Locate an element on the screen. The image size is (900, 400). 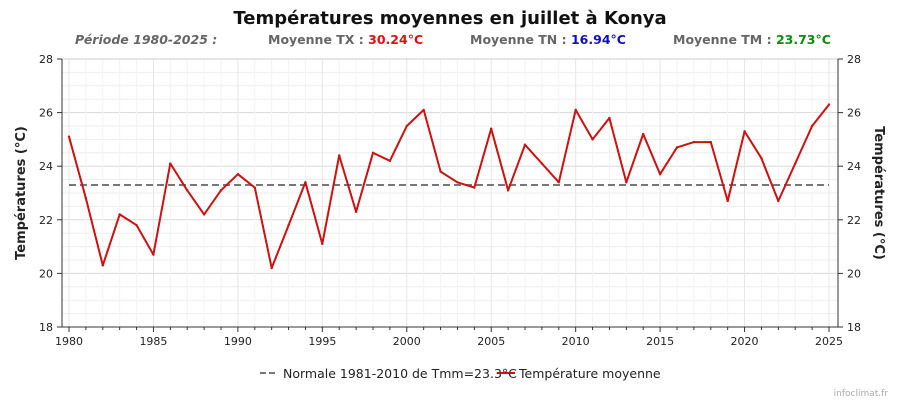
y-tick-label-left: 18 is located at coordinates (46, 327).